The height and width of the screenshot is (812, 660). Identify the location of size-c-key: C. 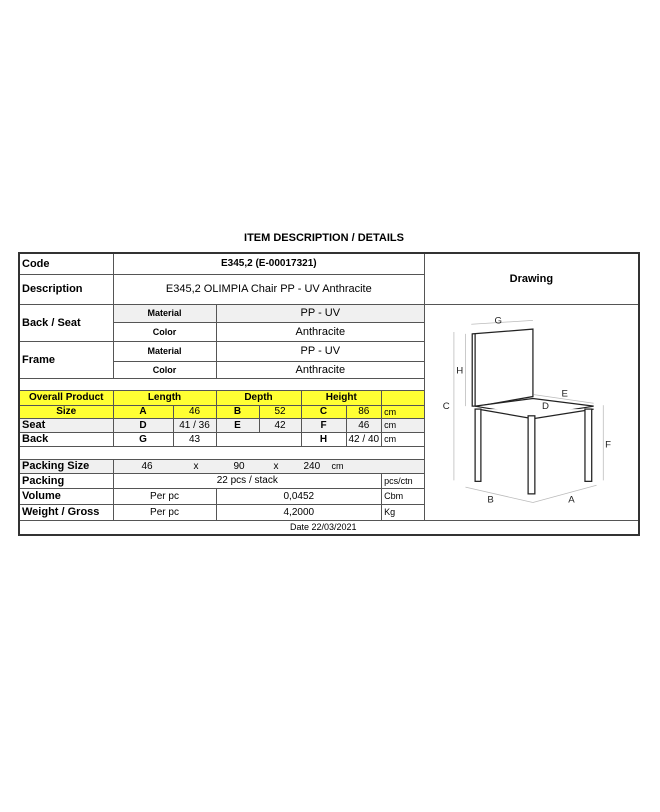
(323, 411).